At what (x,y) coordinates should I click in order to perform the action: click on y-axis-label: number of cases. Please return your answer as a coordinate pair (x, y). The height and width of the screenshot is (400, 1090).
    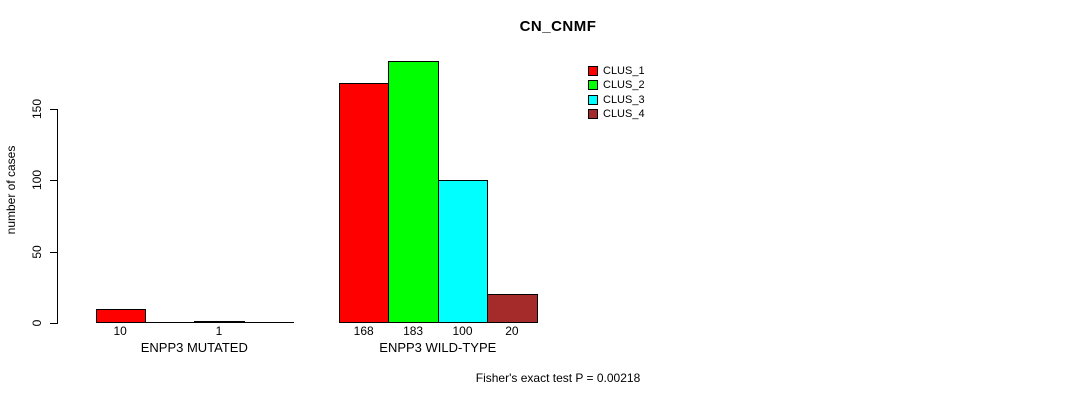
    Looking at the image, I should click on (11, 190).